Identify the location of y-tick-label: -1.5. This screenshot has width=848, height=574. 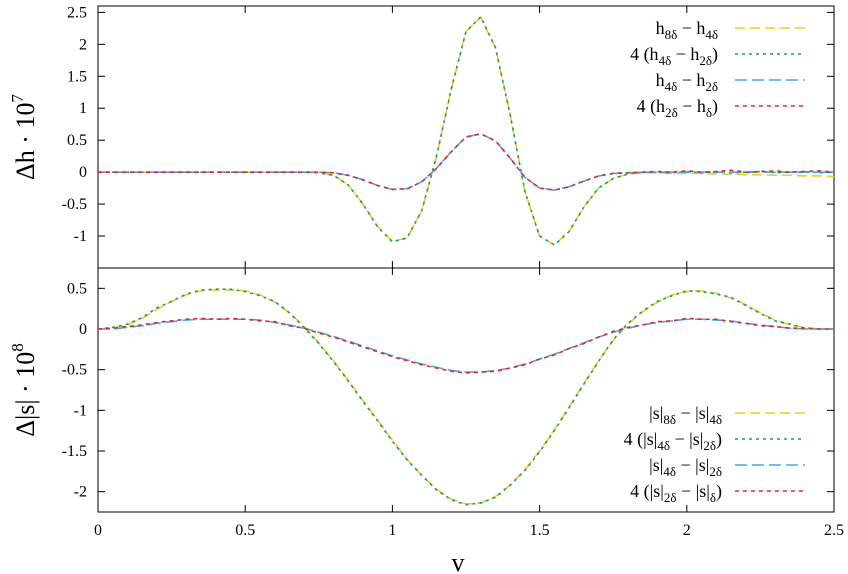
(74, 451).